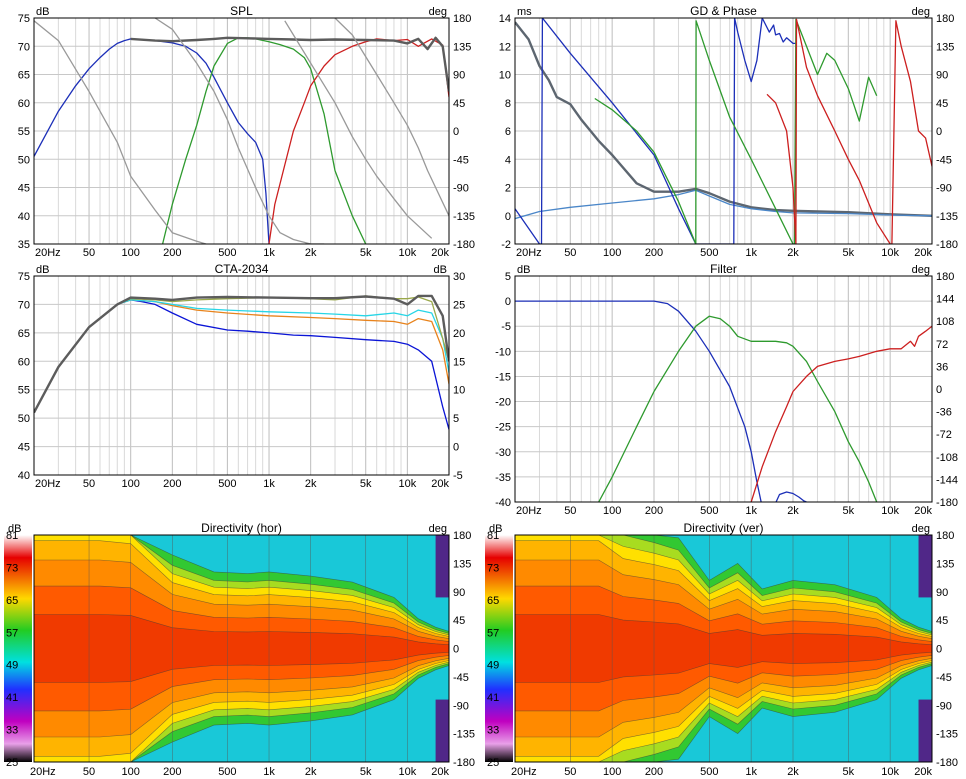 Image resolution: width=966 pixels, height=779 pixels. I want to click on hf-offaxis-region, so click(442, 566).